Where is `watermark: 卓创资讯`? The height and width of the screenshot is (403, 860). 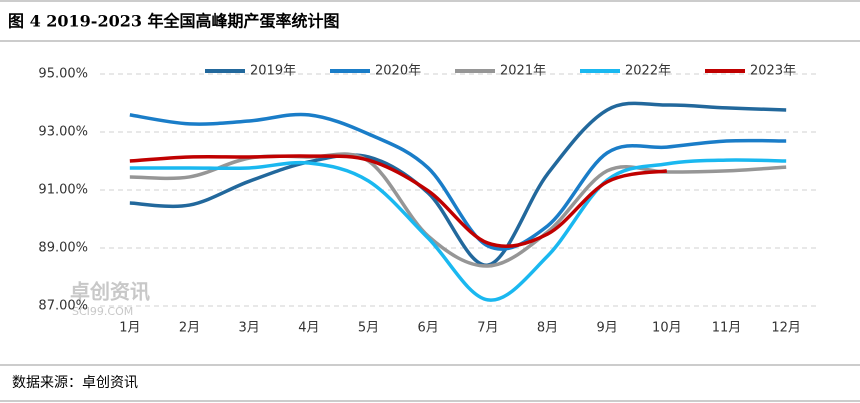
watermark: 卓创资讯 is located at coordinates (110, 292).